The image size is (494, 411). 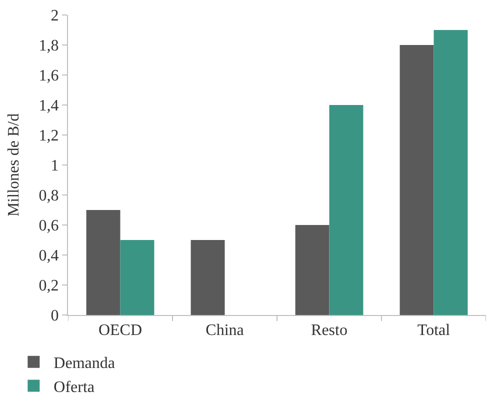 What do you see at coordinates (54, 166) in the screenshot?
I see `y-tick-label: 1` at bounding box center [54, 166].